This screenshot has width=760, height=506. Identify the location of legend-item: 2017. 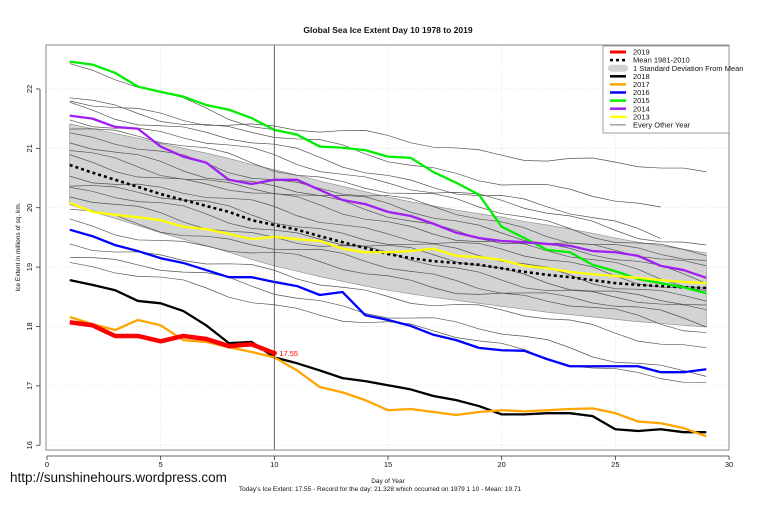
(630, 84).